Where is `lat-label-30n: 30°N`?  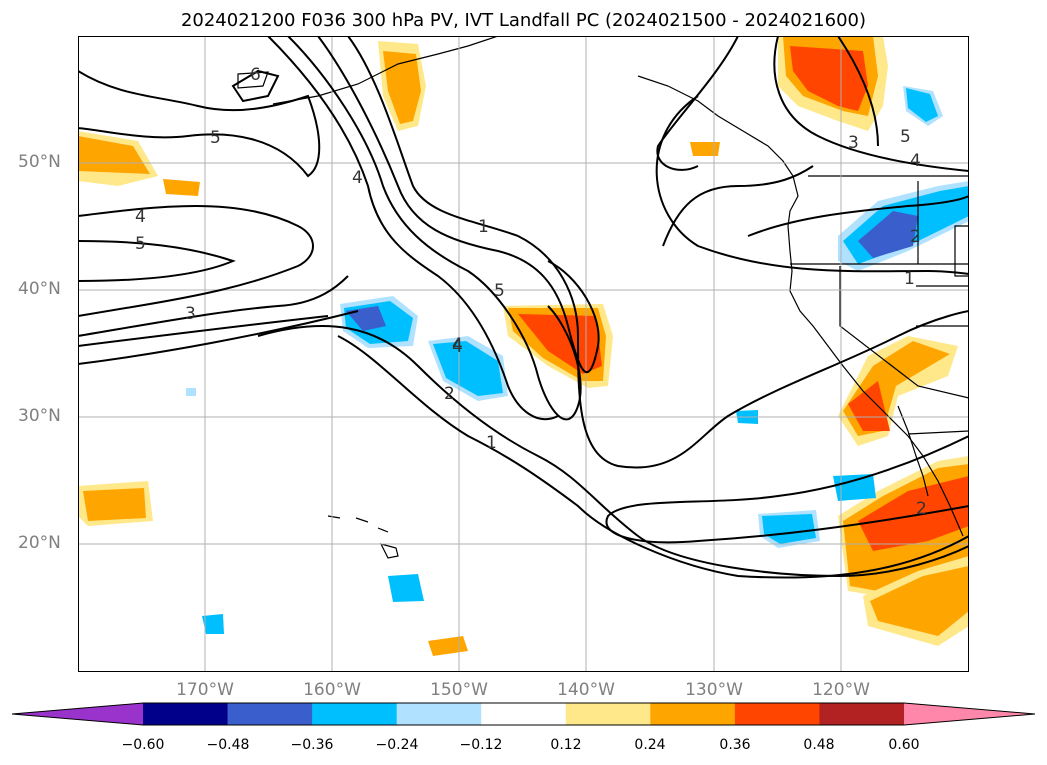 lat-label-30n: 30°N is located at coordinates (39, 416).